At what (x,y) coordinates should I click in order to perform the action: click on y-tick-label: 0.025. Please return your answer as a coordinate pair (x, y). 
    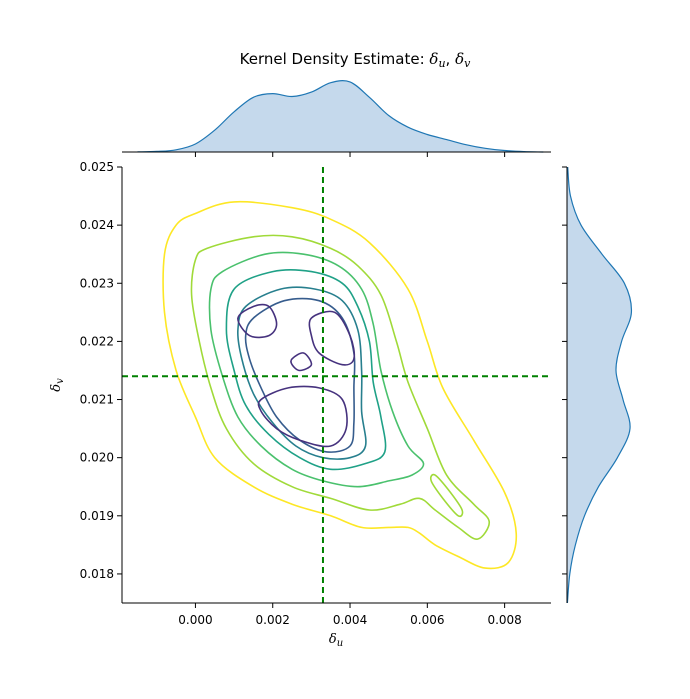
    Looking at the image, I should click on (97, 167).